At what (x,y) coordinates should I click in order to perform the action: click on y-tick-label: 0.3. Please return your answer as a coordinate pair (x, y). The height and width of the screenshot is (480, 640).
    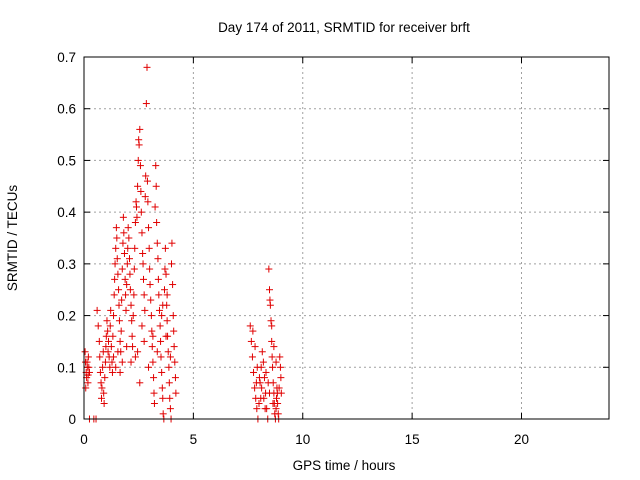
    Looking at the image, I should click on (66, 264).